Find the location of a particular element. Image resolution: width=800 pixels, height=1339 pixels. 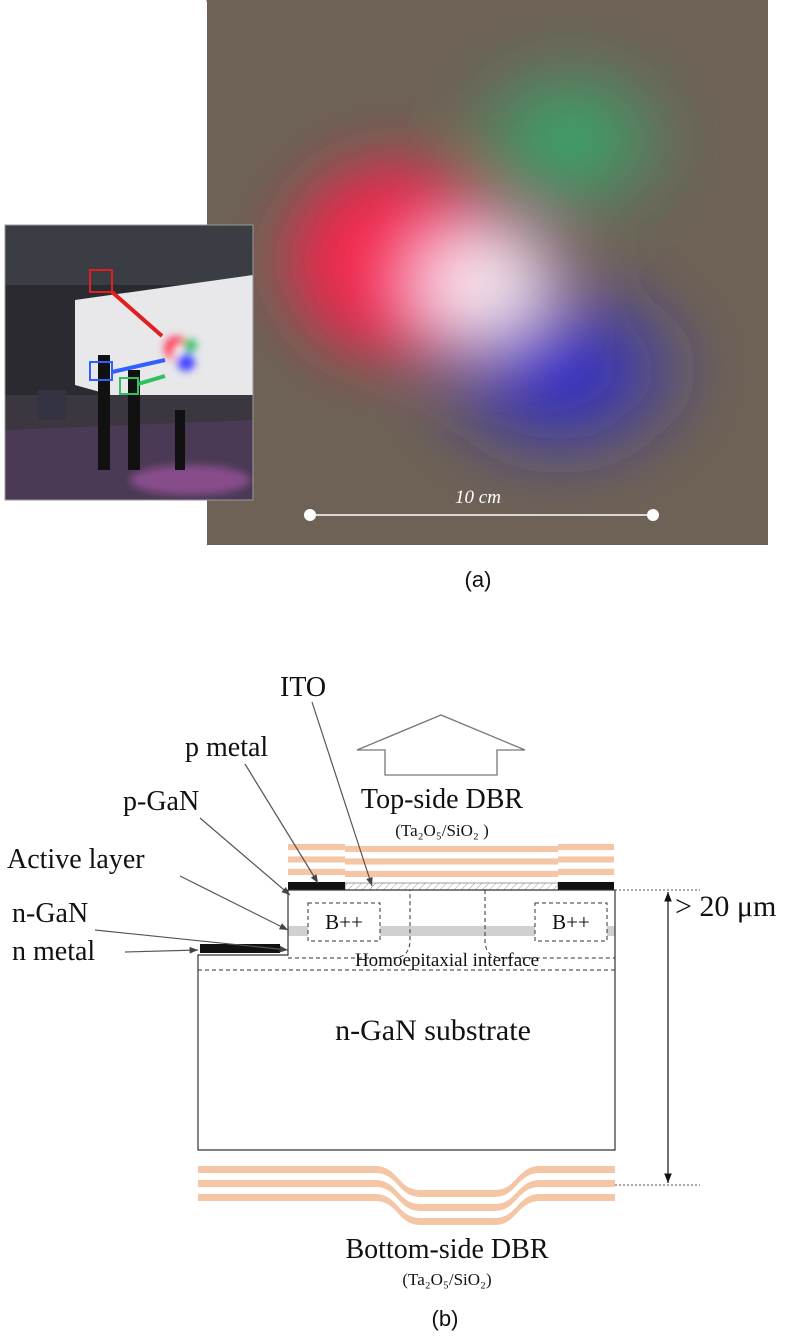

bottom-dbr is located at coordinates (406, 1195).